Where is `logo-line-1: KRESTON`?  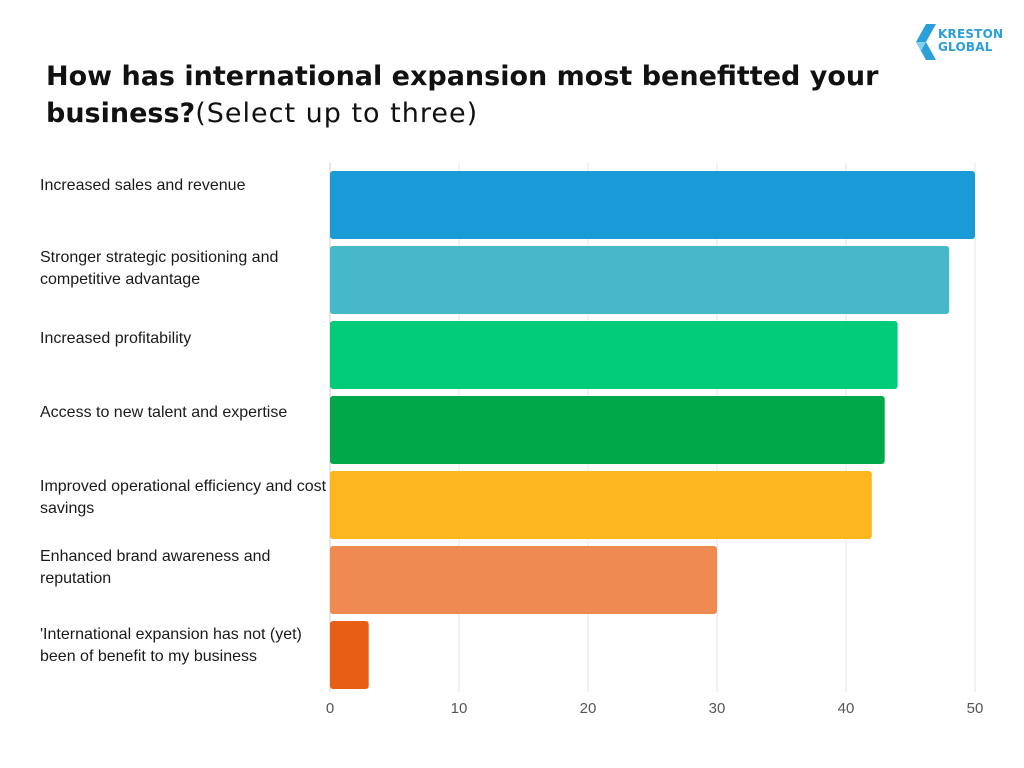 logo-line-1: KRESTON is located at coordinates (971, 34).